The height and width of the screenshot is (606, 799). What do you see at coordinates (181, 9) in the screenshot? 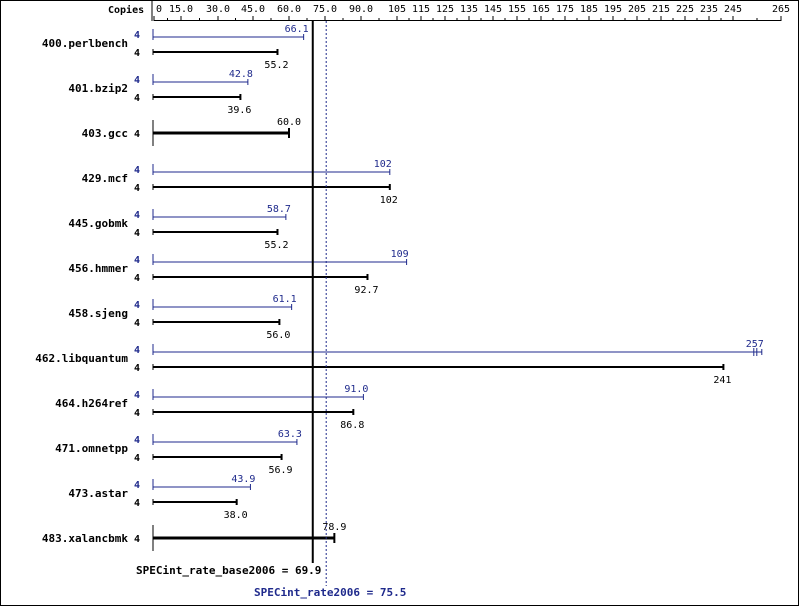
I see `tick-label: 15.0` at bounding box center [181, 9].